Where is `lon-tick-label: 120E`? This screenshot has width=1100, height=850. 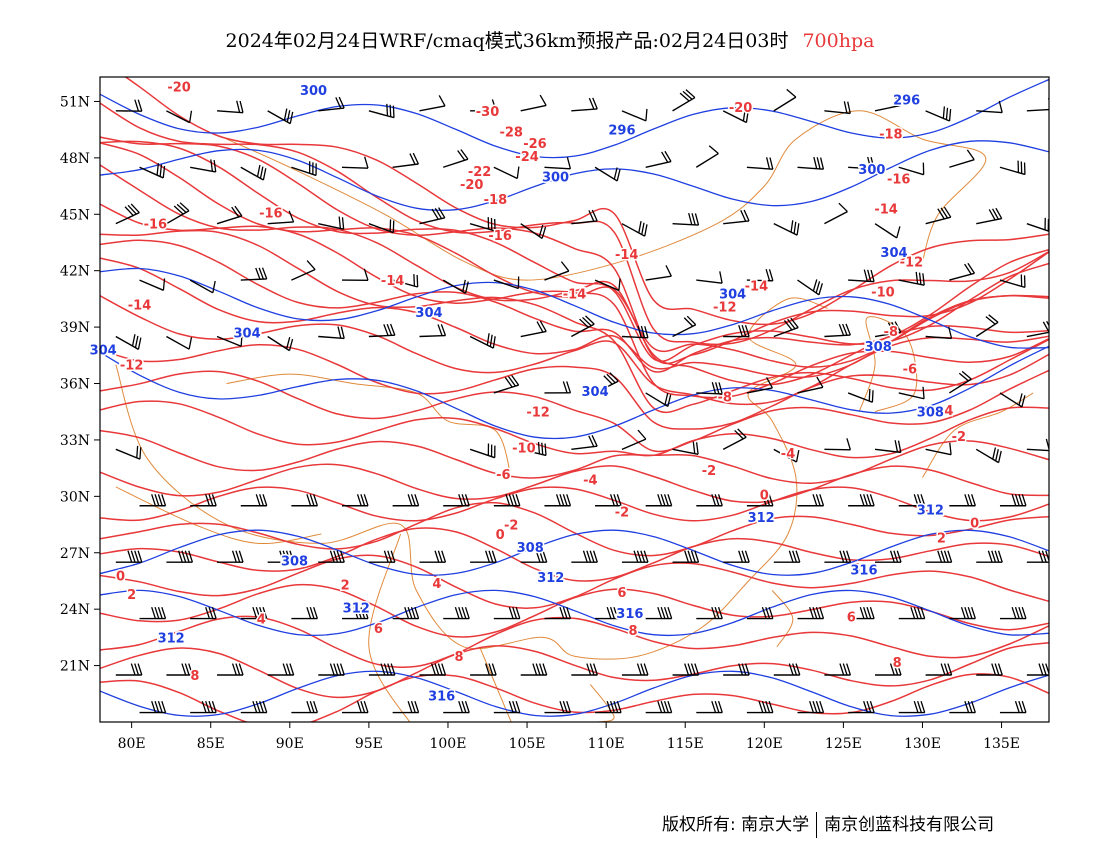
lon-tick-label: 120E is located at coordinates (764, 744).